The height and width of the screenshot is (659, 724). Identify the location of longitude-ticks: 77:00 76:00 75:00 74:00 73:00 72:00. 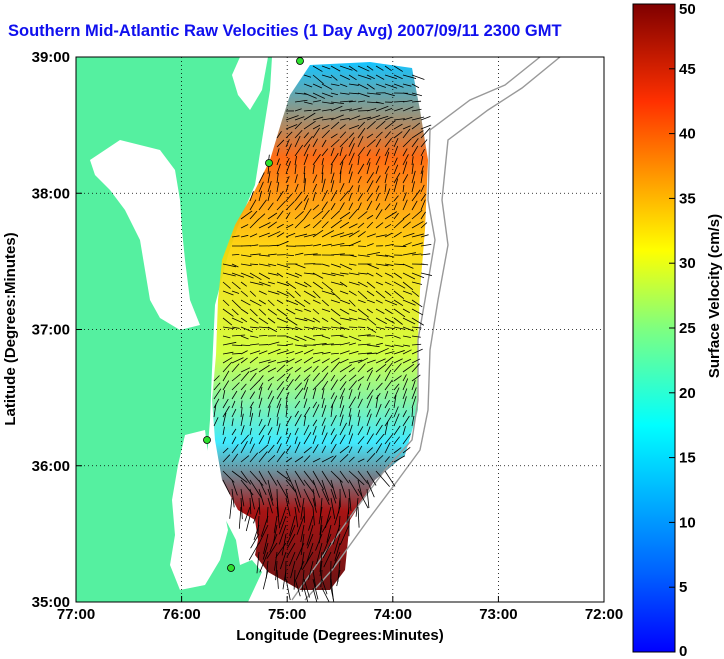
(340, 609).